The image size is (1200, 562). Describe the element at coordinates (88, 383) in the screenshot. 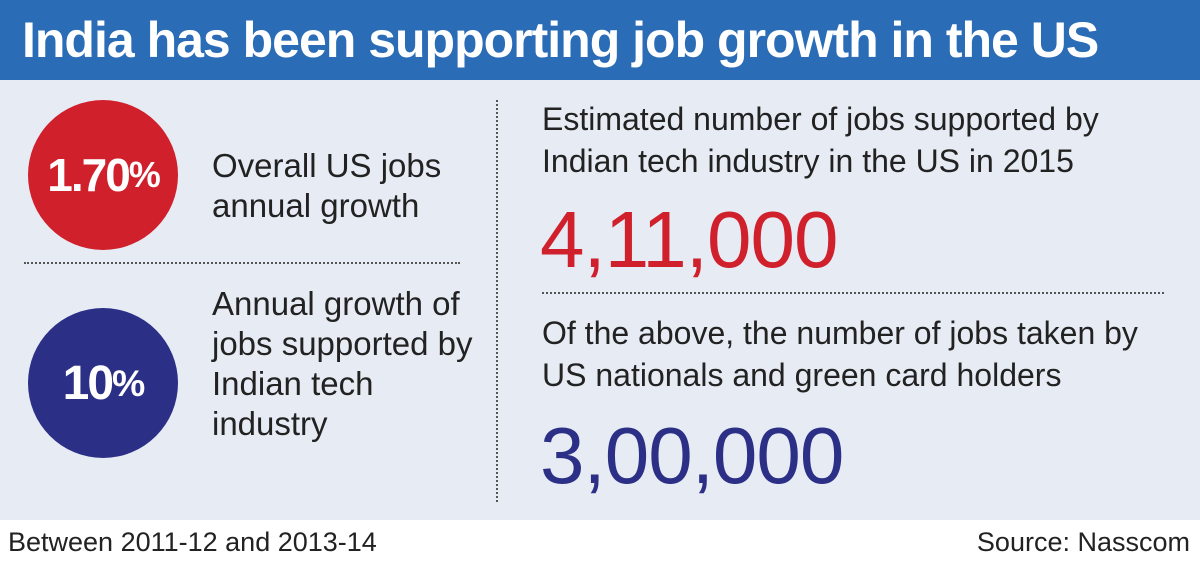

I see `indian-tech-growth-value: 10` at that location.